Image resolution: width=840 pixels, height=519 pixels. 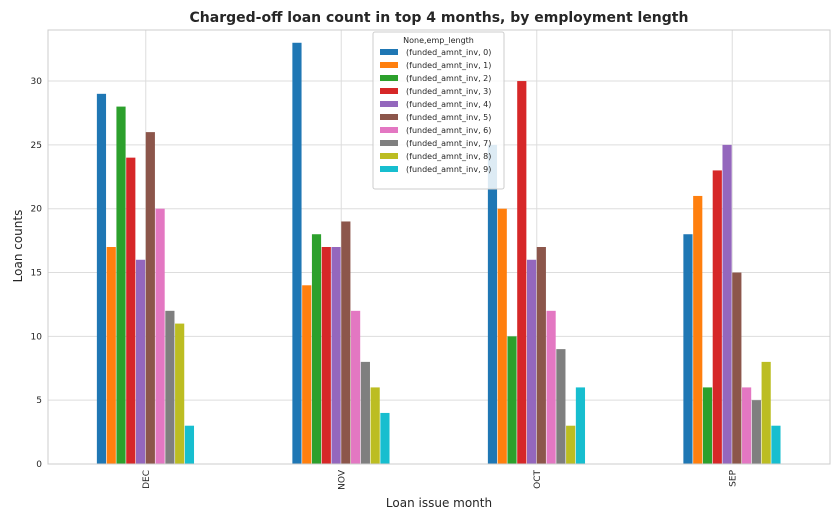 I want to click on y-tick-label: 15, so click(x=36, y=274).